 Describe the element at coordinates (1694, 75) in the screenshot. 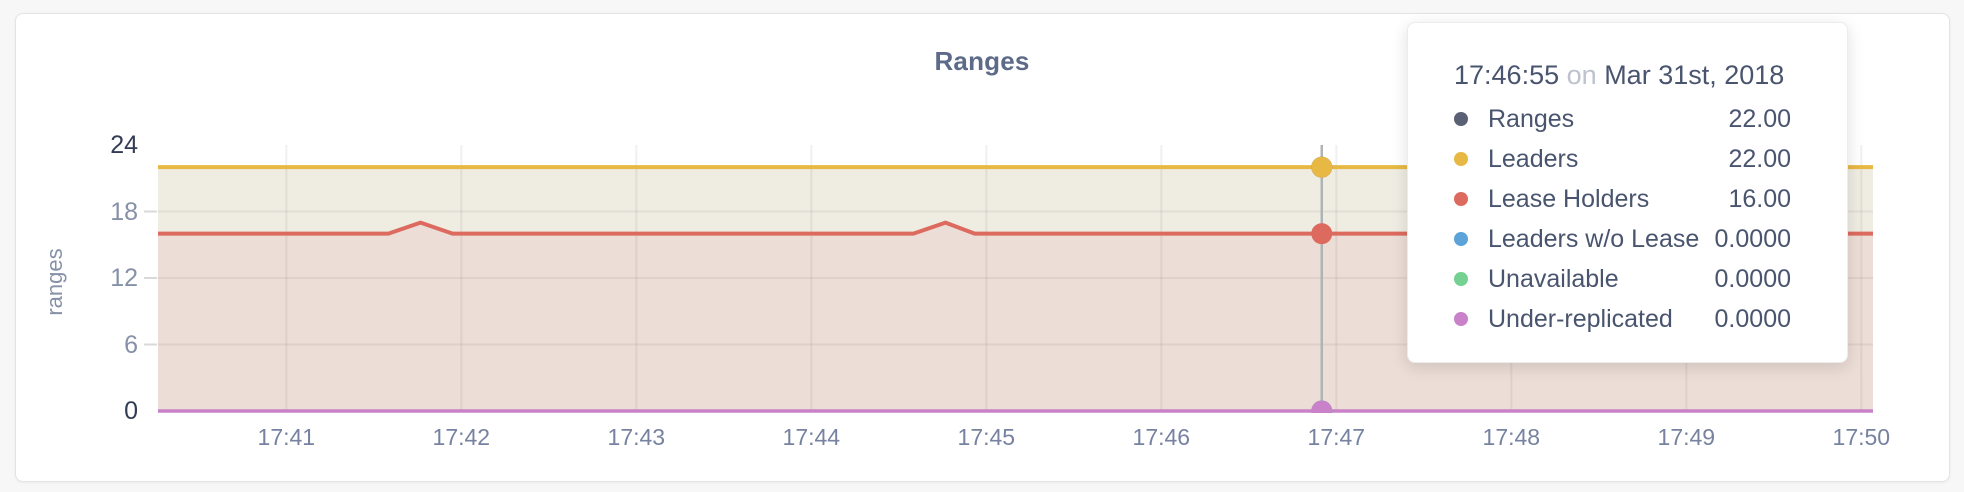

I see `tooltip-date: Mar 31st, 2018` at that location.